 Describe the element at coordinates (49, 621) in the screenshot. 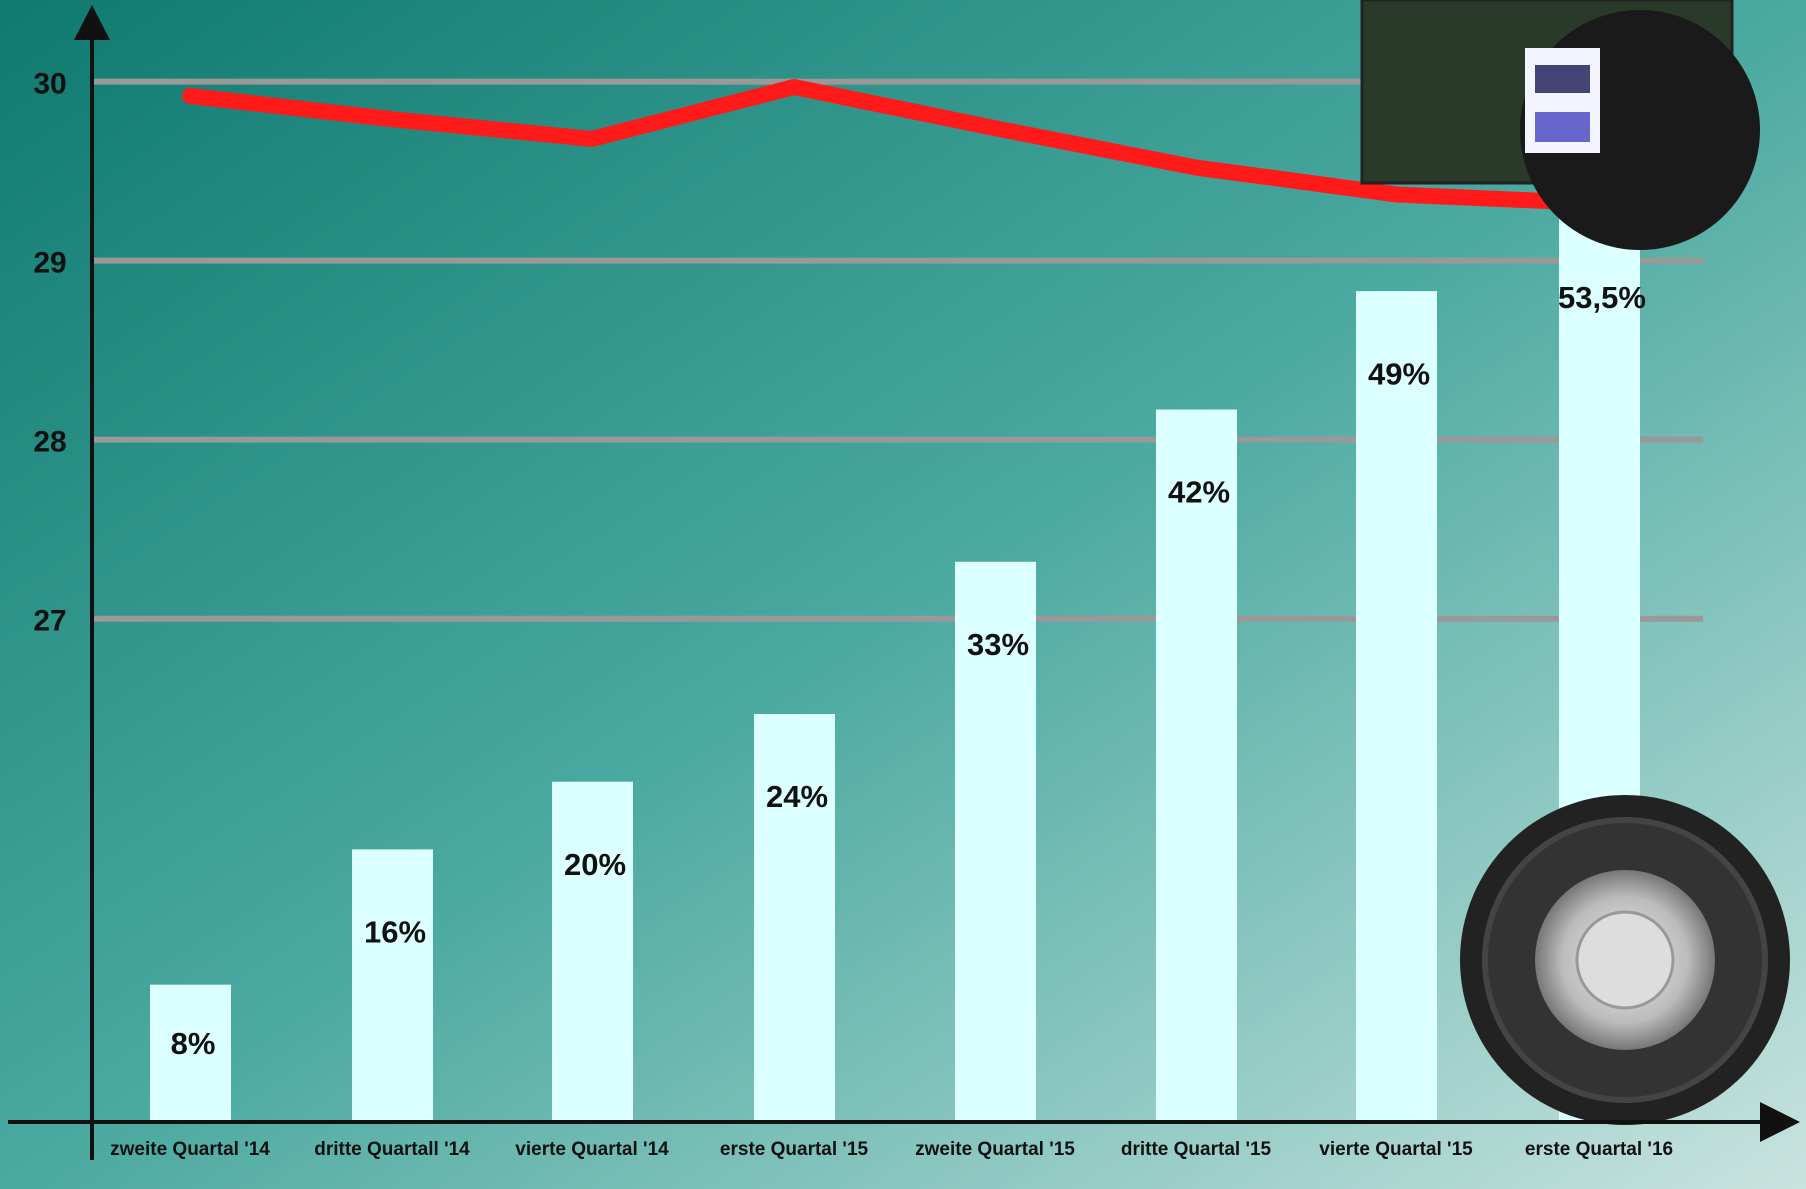

I see `y-tick-label: 27` at that location.